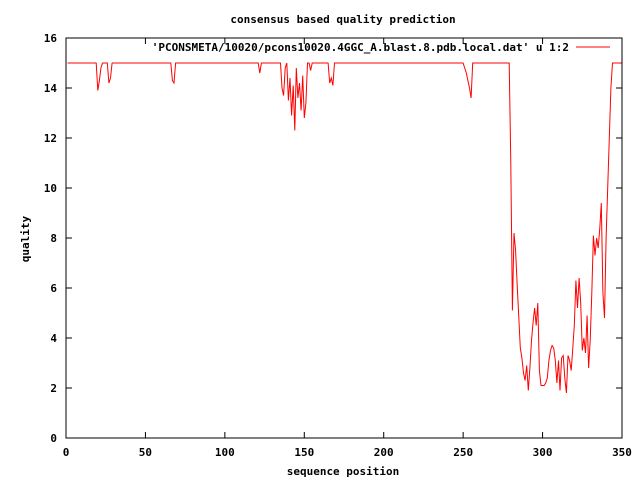 The height and width of the screenshot is (480, 640). What do you see at coordinates (50, 188) in the screenshot?
I see `y-tick-label: 10` at bounding box center [50, 188].